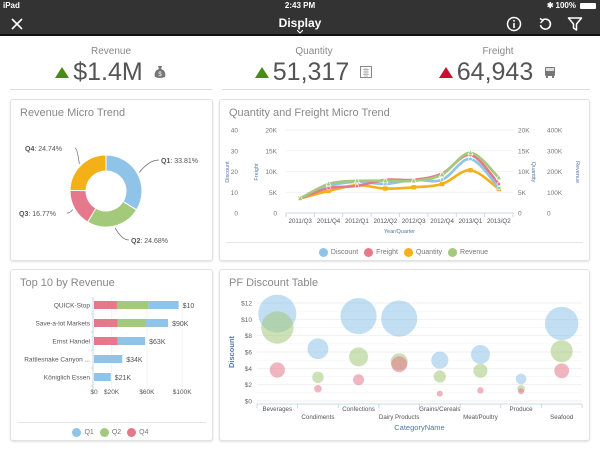 The width and height of the screenshot is (600, 450). What do you see at coordinates (577, 172) in the screenshot?
I see `axis-title: Revenue` at bounding box center [577, 172].